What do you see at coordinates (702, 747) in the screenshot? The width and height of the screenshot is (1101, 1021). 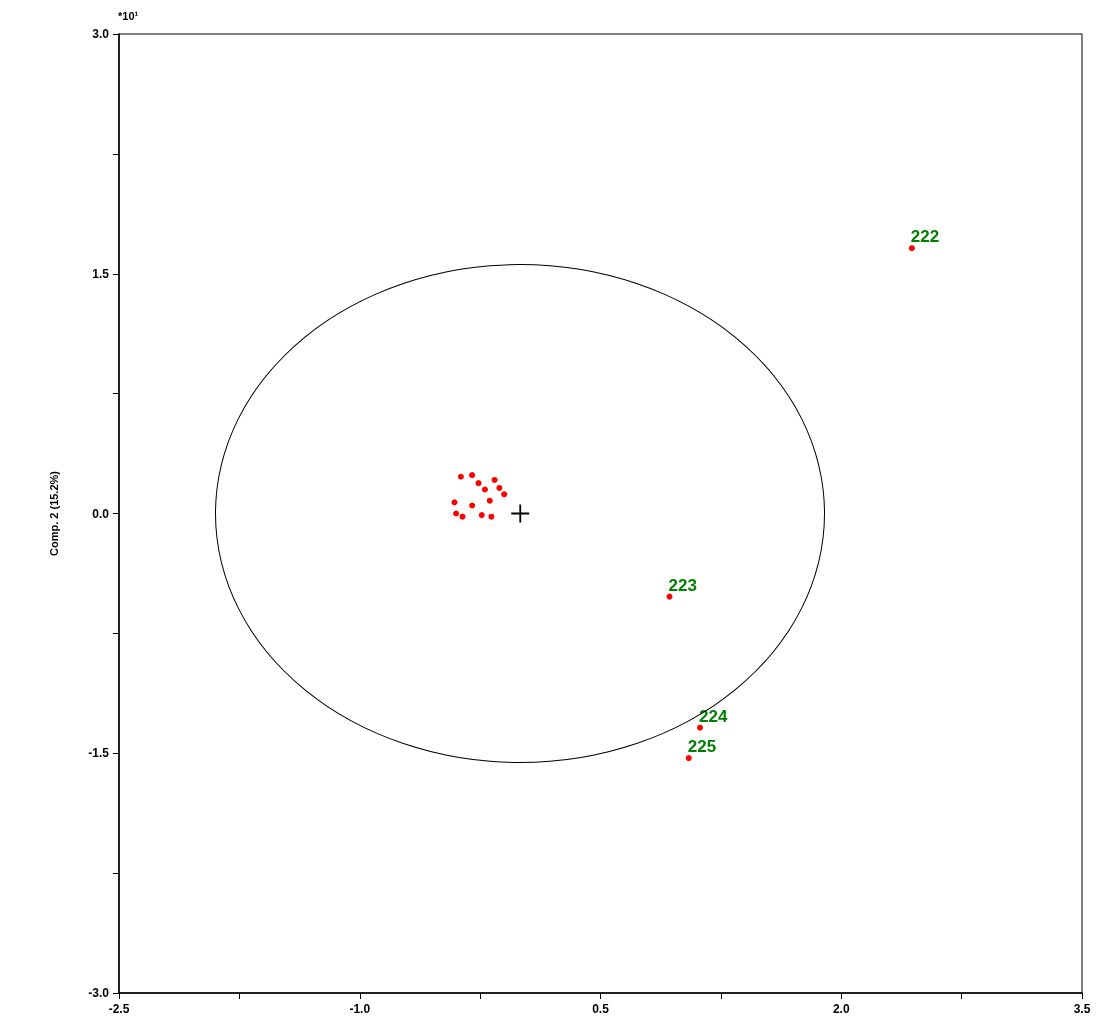 I see `annotation: 225` at bounding box center [702, 747].